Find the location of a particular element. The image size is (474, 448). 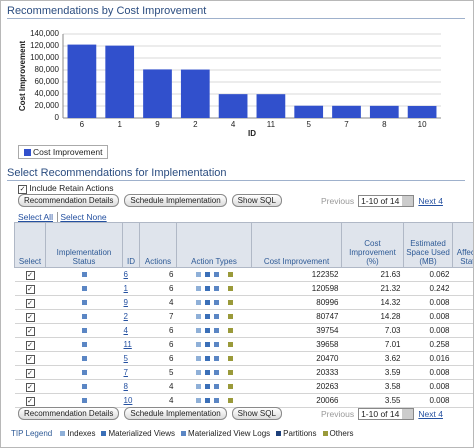

select-cell: ✓ is located at coordinates (30, 274).